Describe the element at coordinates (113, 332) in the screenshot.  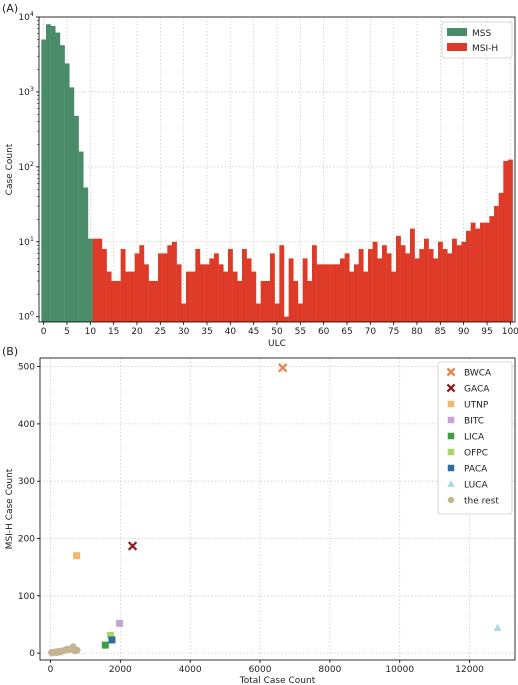
I see `x-tick-label: 15` at that location.